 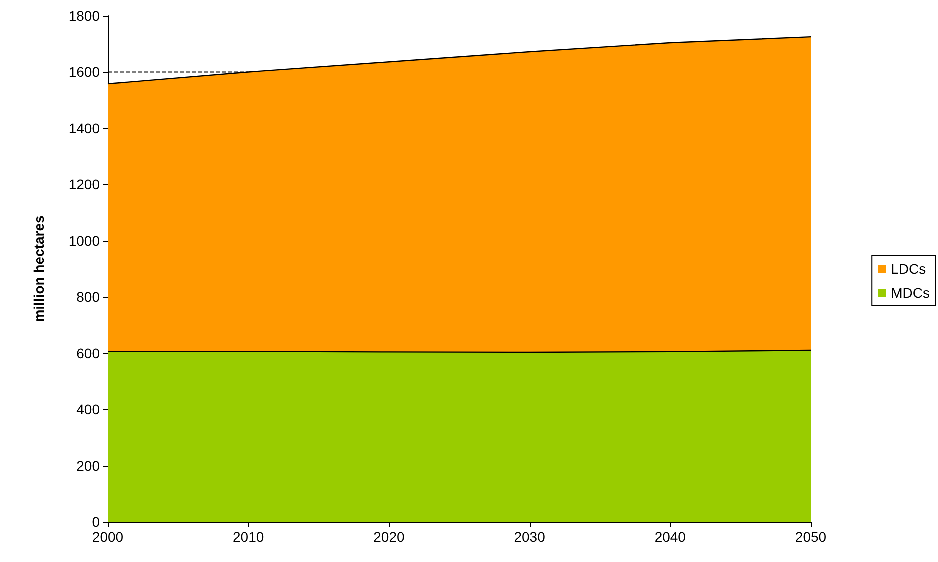 What do you see at coordinates (84, 184) in the screenshot?
I see `y-tick-label: 1200` at bounding box center [84, 184].